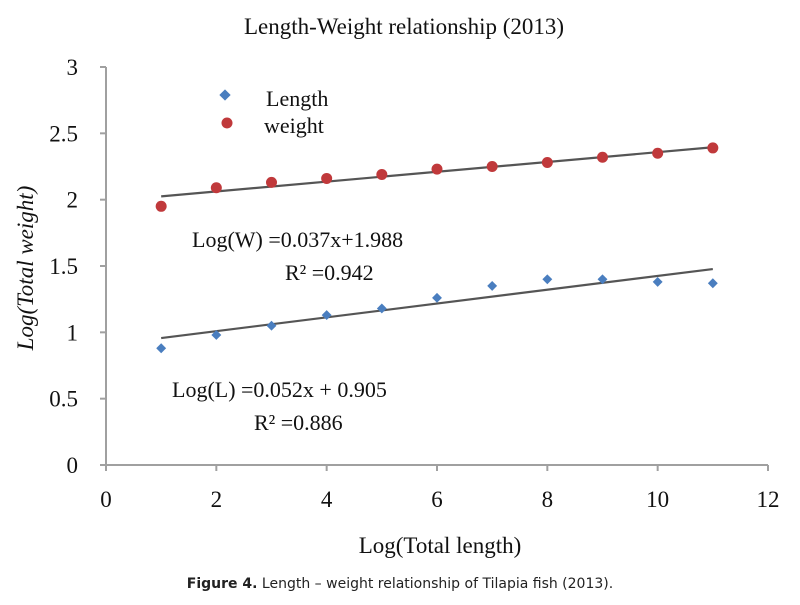 This screenshot has height=605, width=800. Describe the element at coordinates (440, 545) in the screenshot. I see `x-axis-label: Log(Total length)` at that location.